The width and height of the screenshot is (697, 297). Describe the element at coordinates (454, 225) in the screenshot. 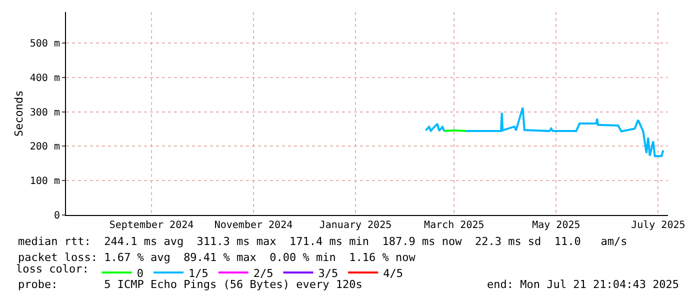

I see `x-tick-label: March 2025` at that location.